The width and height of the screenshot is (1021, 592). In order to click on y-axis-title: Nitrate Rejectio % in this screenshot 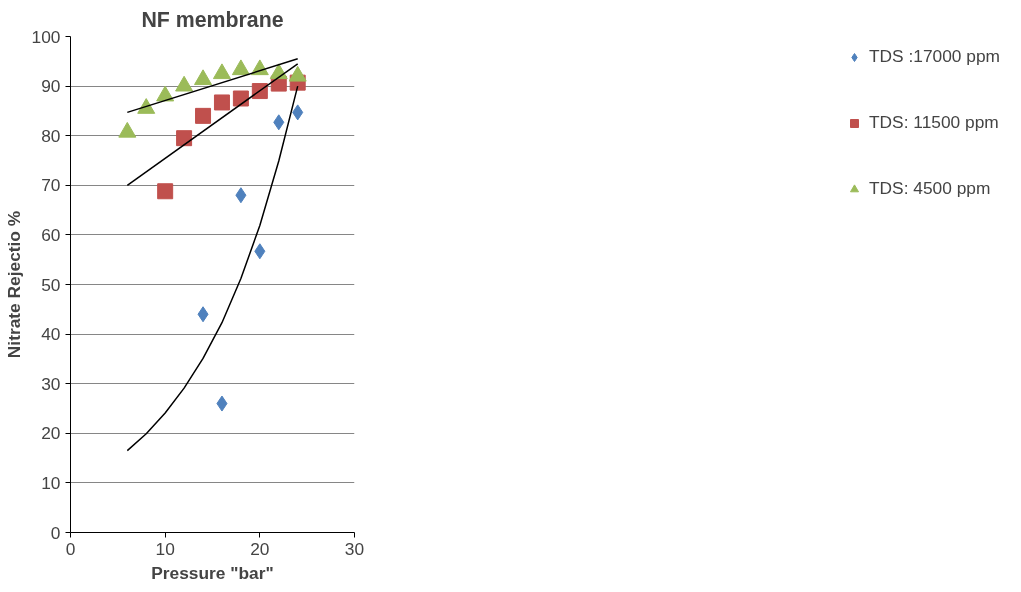, I will do `click(13, 284)`.